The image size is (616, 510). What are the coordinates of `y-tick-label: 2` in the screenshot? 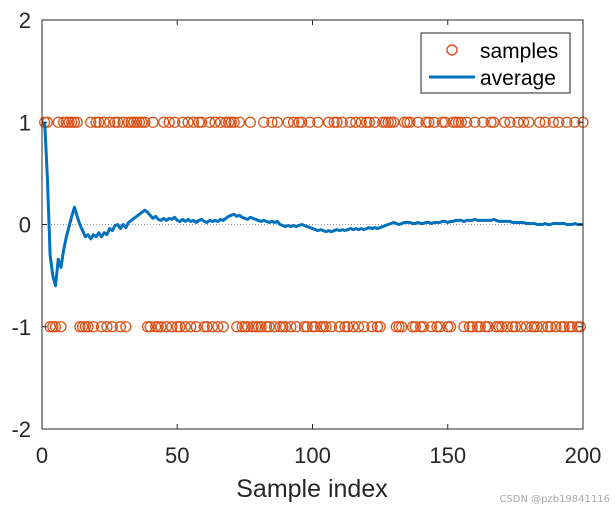 It's located at (25, 20).